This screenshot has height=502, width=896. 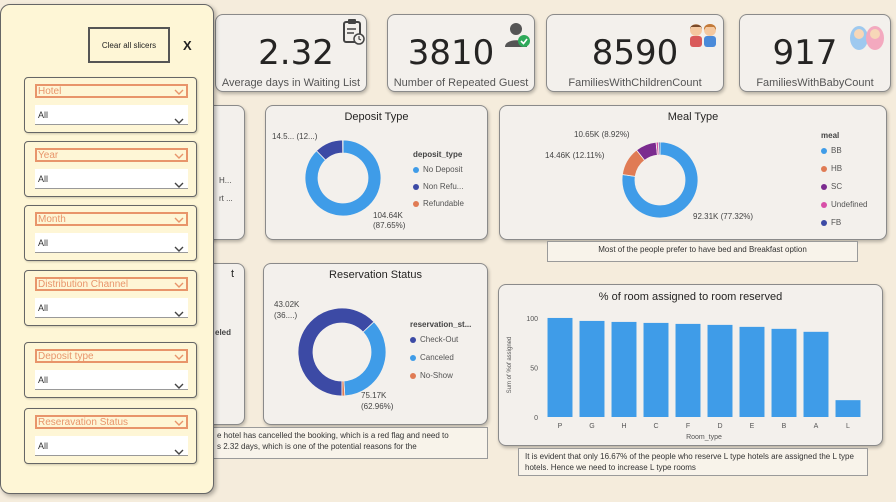 What do you see at coordinates (534, 368) in the screenshot?
I see `y-tick-label: 50` at bounding box center [534, 368].